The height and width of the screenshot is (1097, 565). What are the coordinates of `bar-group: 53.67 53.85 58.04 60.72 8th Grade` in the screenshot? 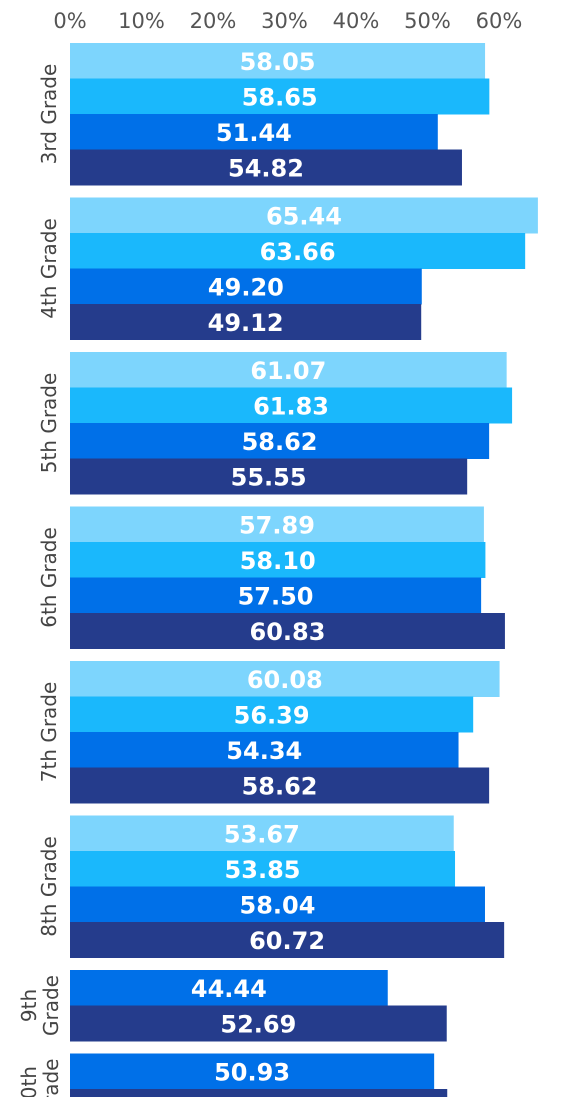 It's located at (271, 886).